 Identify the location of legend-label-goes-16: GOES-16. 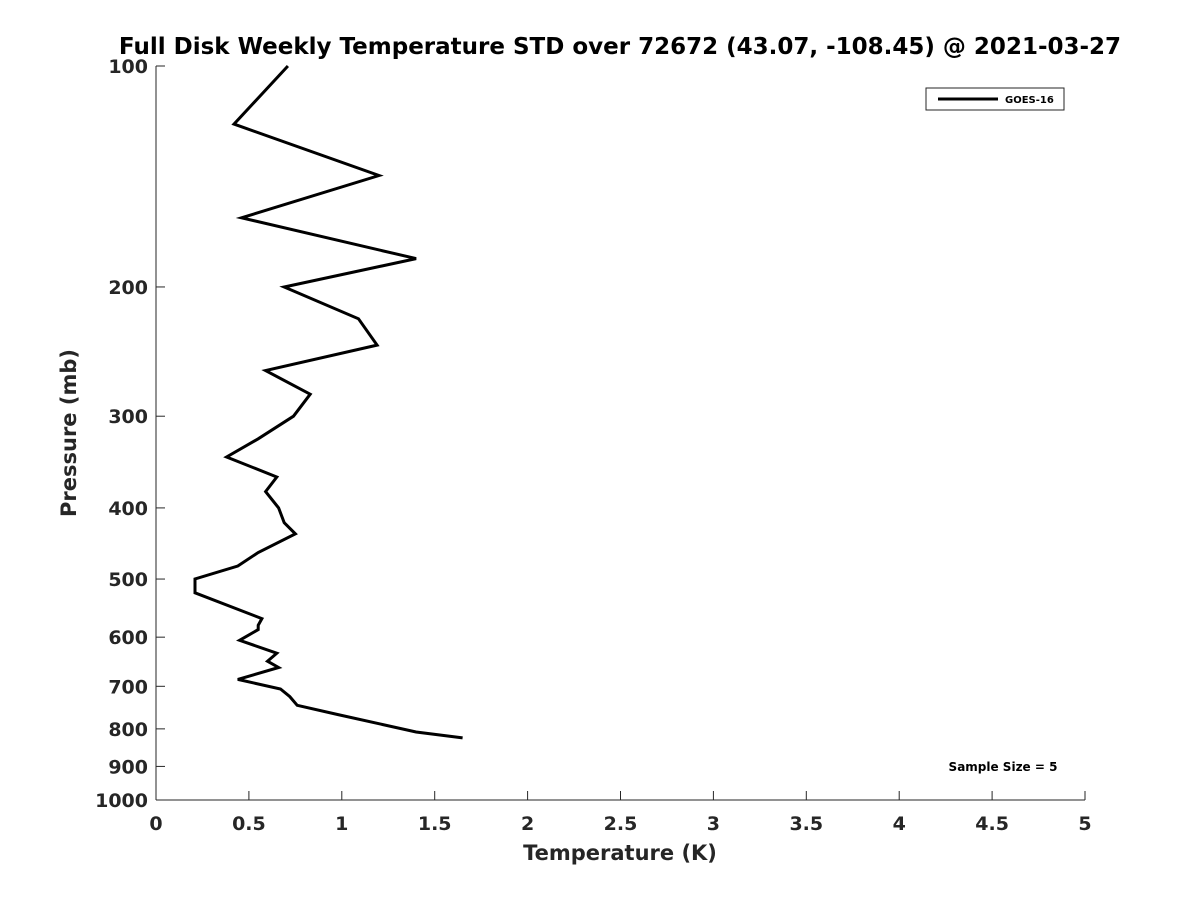
(1029, 100).